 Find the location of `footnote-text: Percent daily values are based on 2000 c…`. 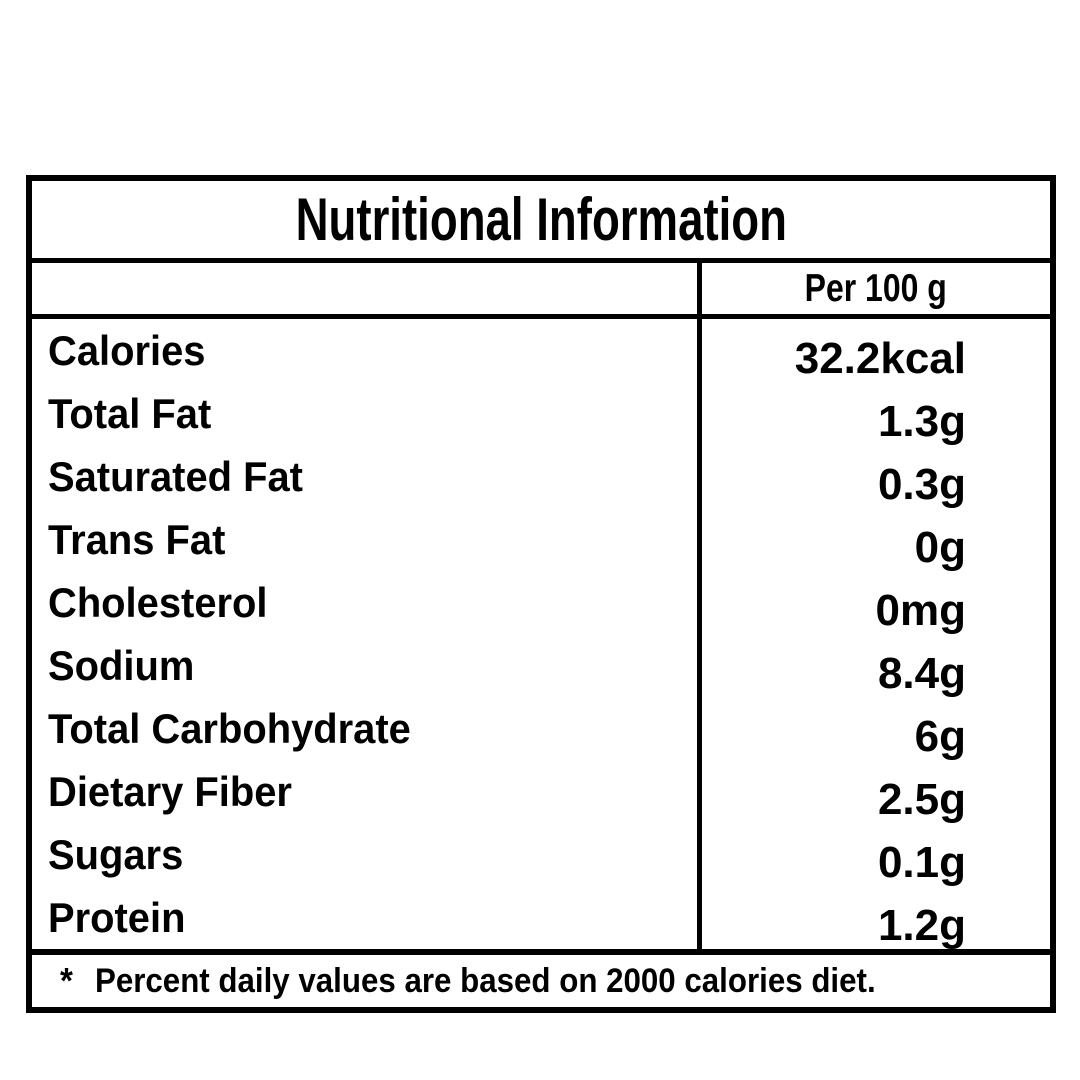

footnote-text: Percent daily values are based on 2000 c… is located at coordinates (485, 980).